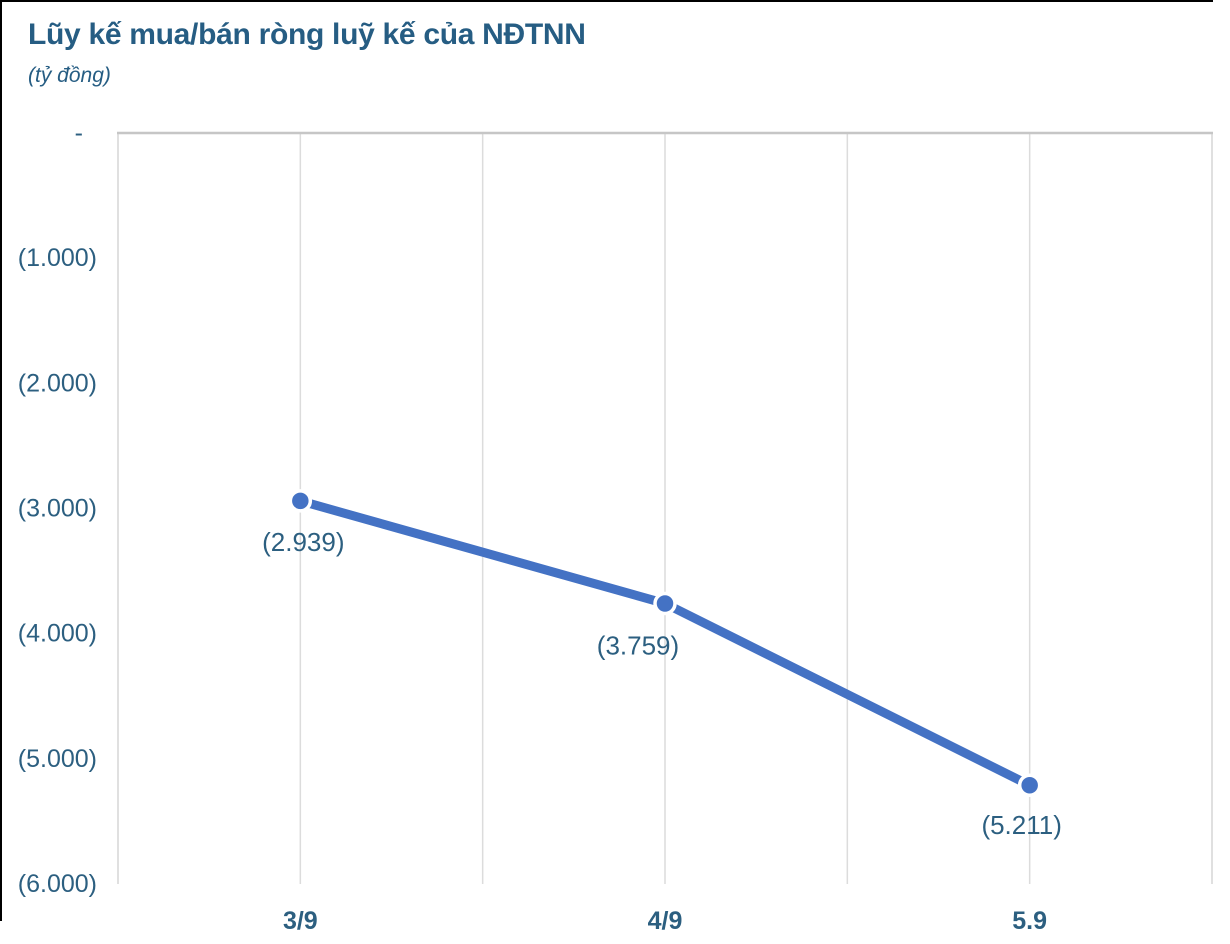 Image resolution: width=1230 pixels, height=944 pixels. I want to click on y-axis-tick-label: (3.000), so click(57, 509).